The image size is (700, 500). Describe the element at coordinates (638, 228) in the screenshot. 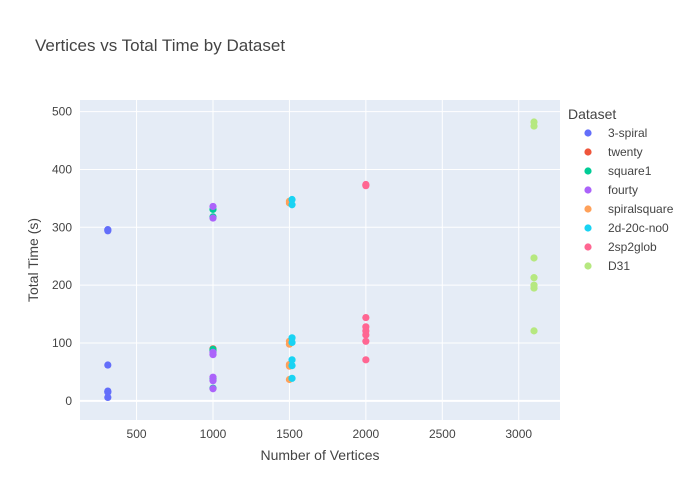

I see `legend-label: 2d-20c-no0` at that location.